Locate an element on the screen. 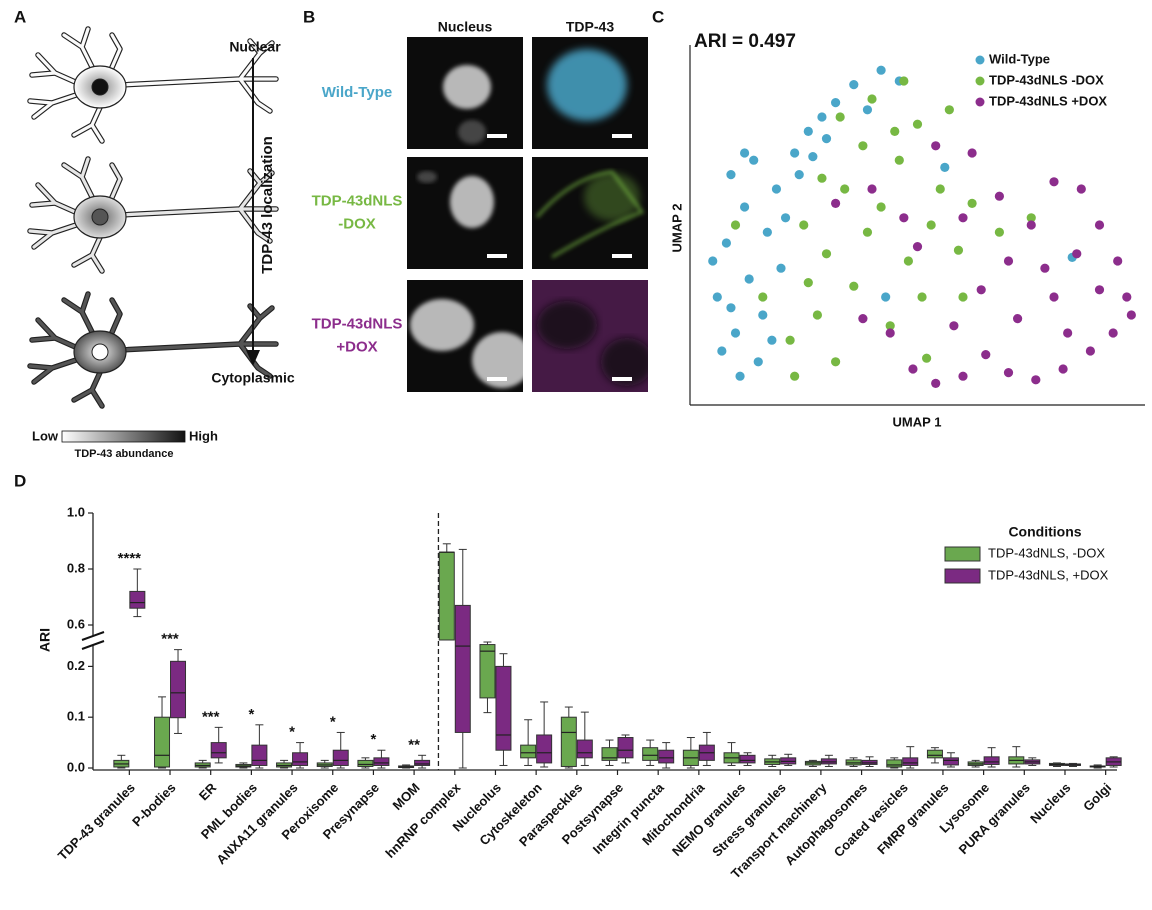 This screenshot has width=1152, height=910. y-tick-label: 1.0 is located at coordinates (76, 511).